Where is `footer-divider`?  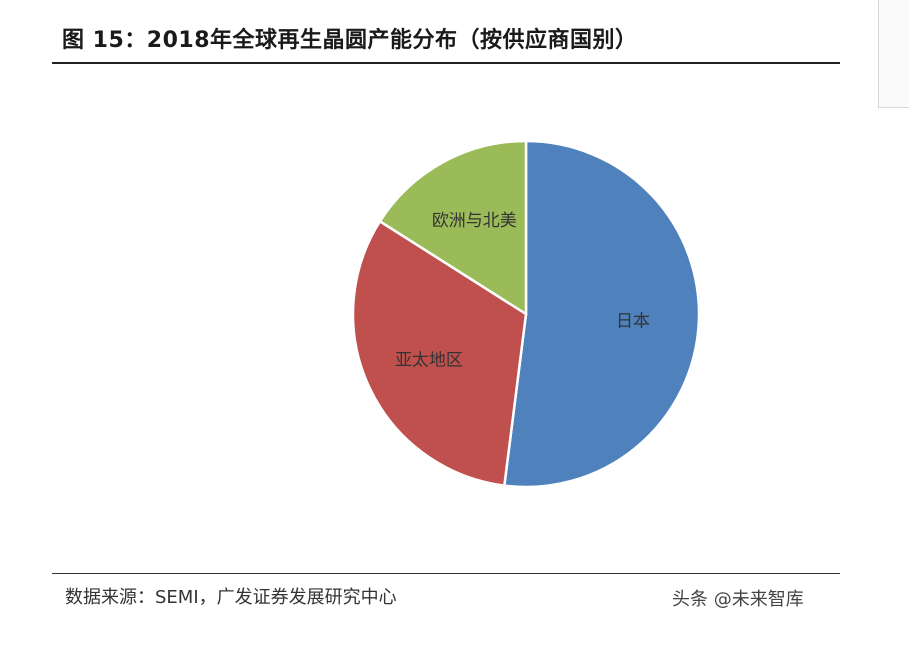 footer-divider is located at coordinates (446, 573).